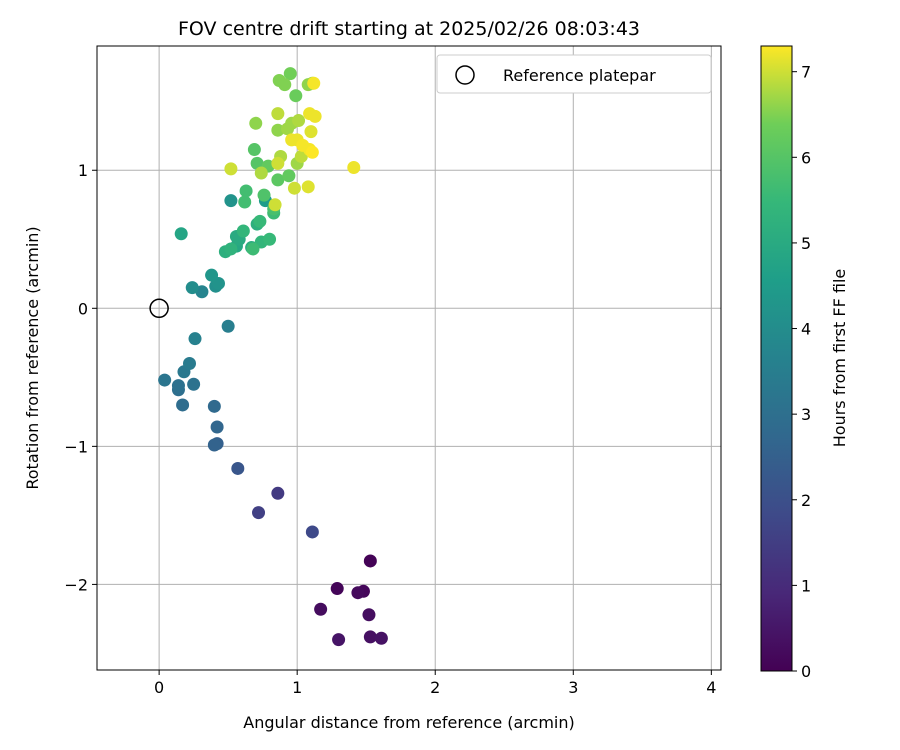 The height and width of the screenshot is (750, 900). What do you see at coordinates (579, 75) in the screenshot?
I see `legend-entry-reference: Reference platepar` at bounding box center [579, 75].